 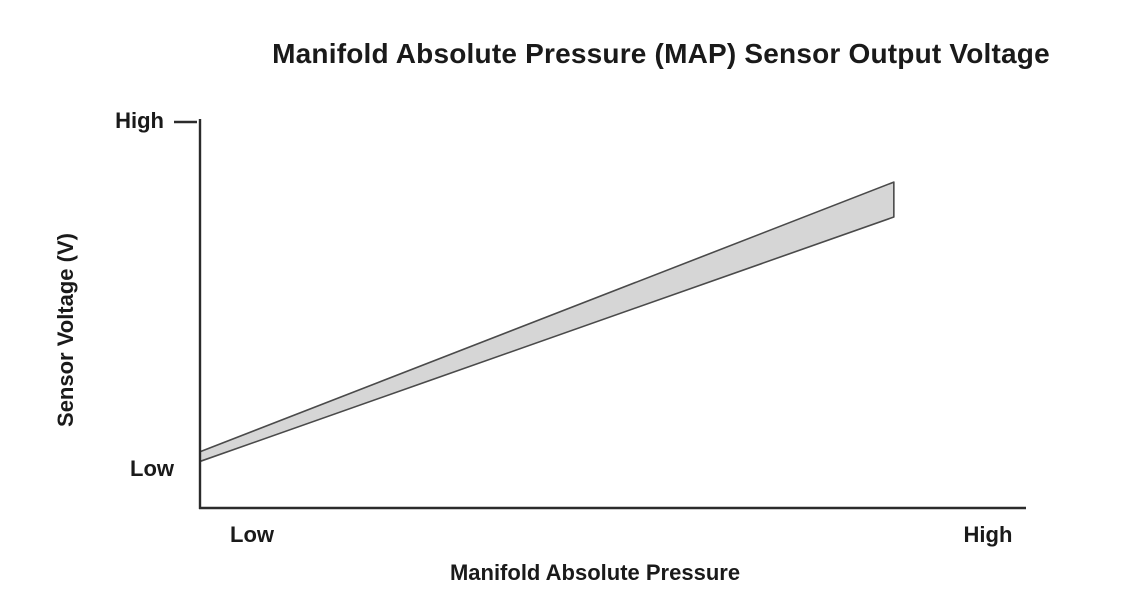 What do you see at coordinates (139, 120) in the screenshot?
I see `y-tick-label-high: High` at bounding box center [139, 120].